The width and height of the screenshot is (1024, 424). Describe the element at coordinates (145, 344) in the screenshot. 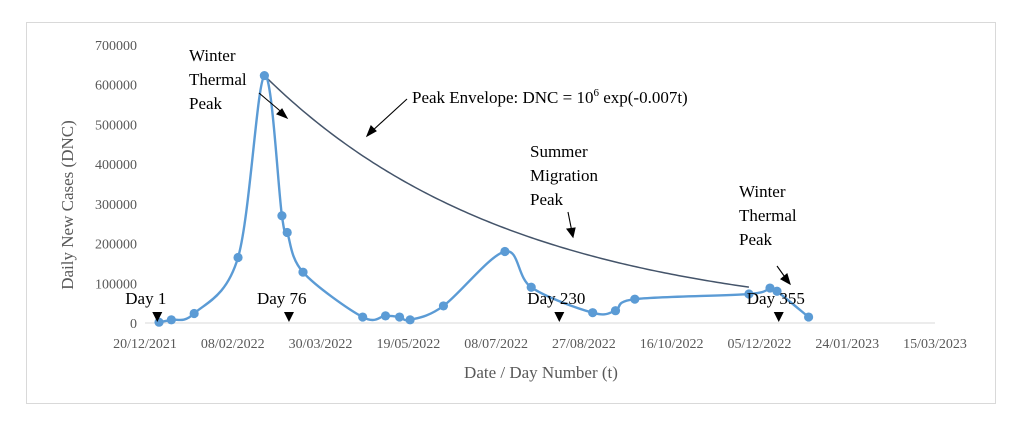

I see `x-tick-label: 20/12/2021` at that location.